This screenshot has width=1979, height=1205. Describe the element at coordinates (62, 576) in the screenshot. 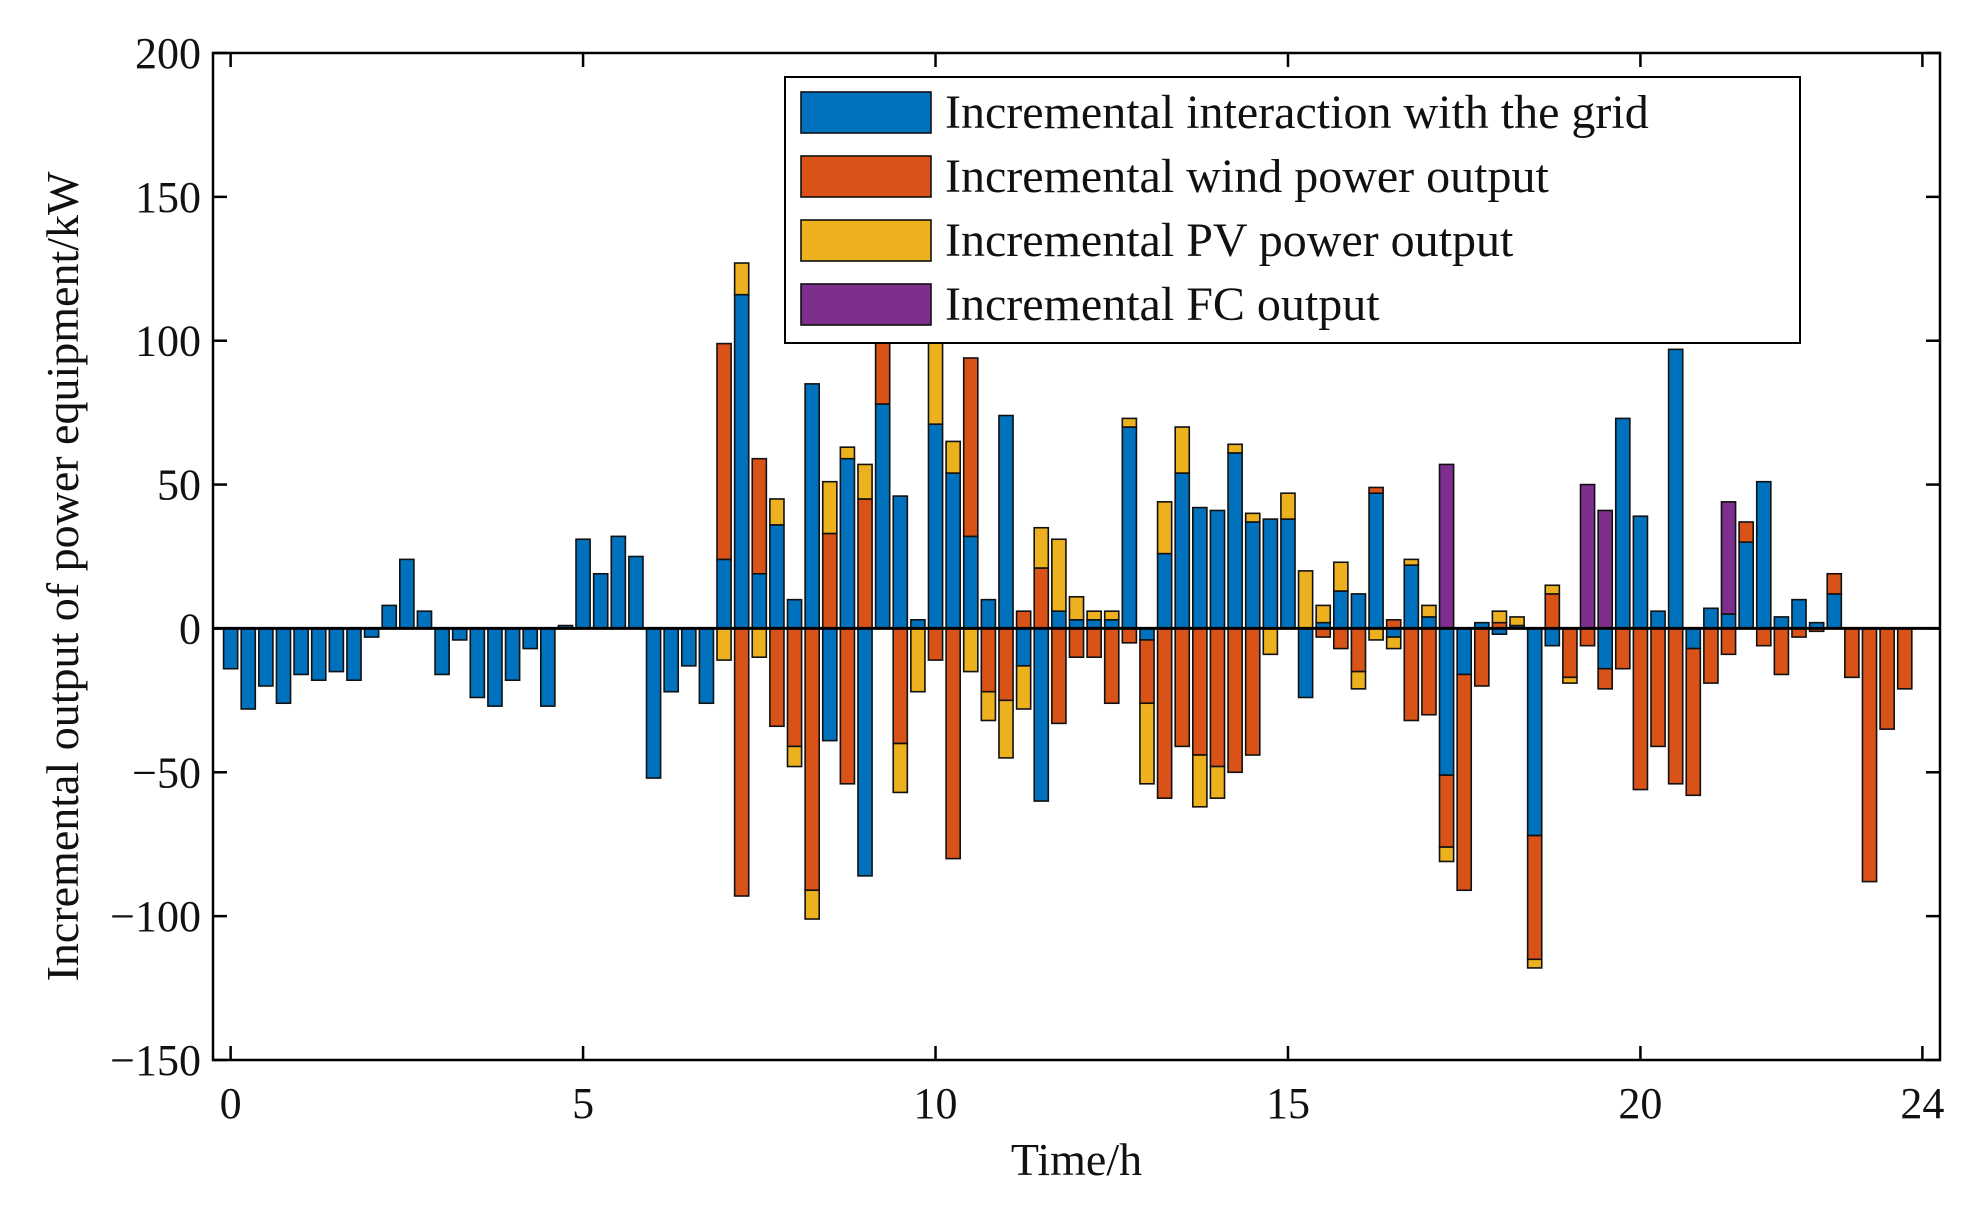

I see `y-axis-label: Incremental output of power equipment/kW` at that location.